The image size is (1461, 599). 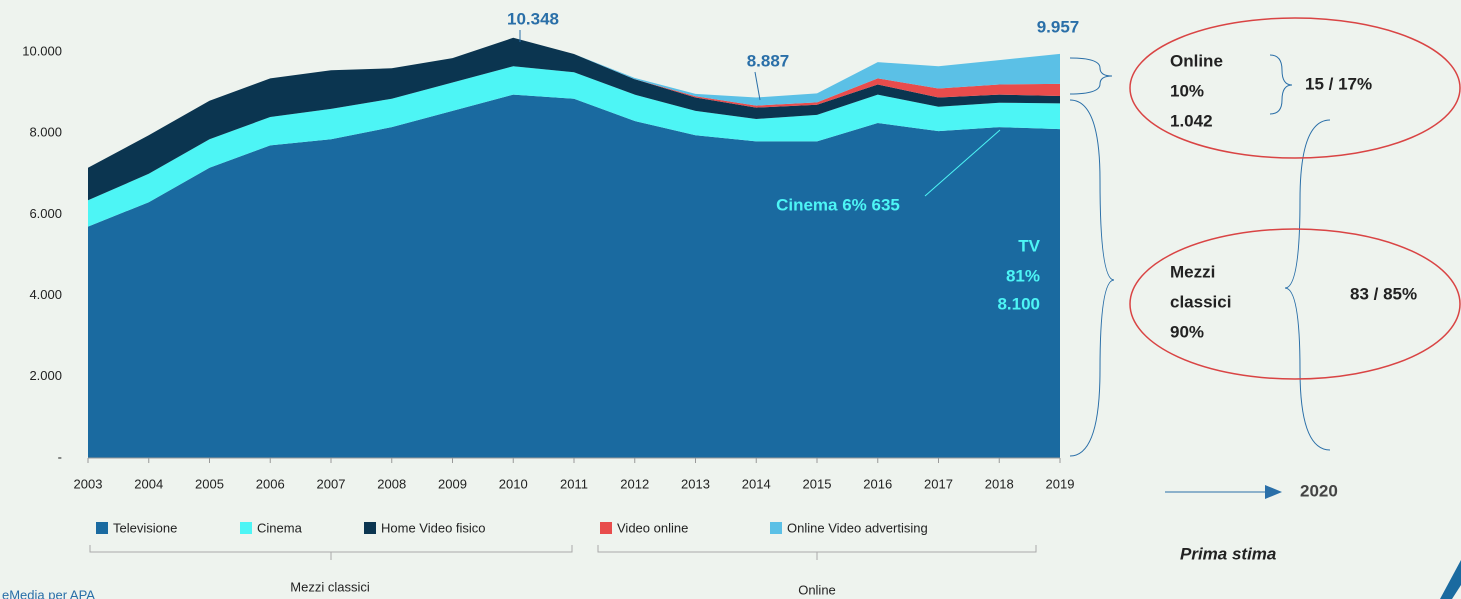 I want to click on annotation: 8.100, so click(x=1018, y=303).